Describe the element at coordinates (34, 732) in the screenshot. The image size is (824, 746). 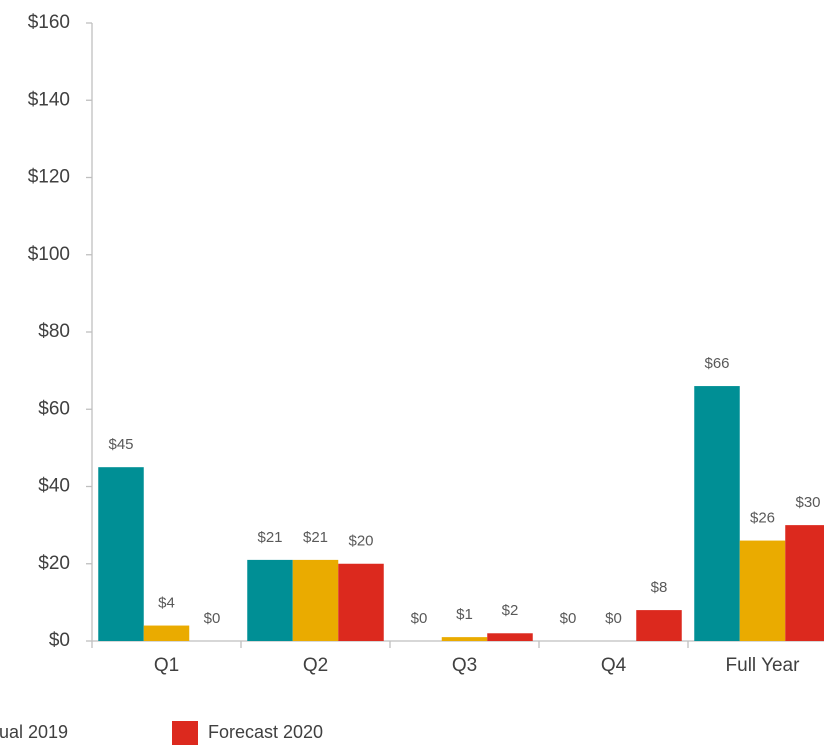
I see `legend-label: Actual 2019` at that location.